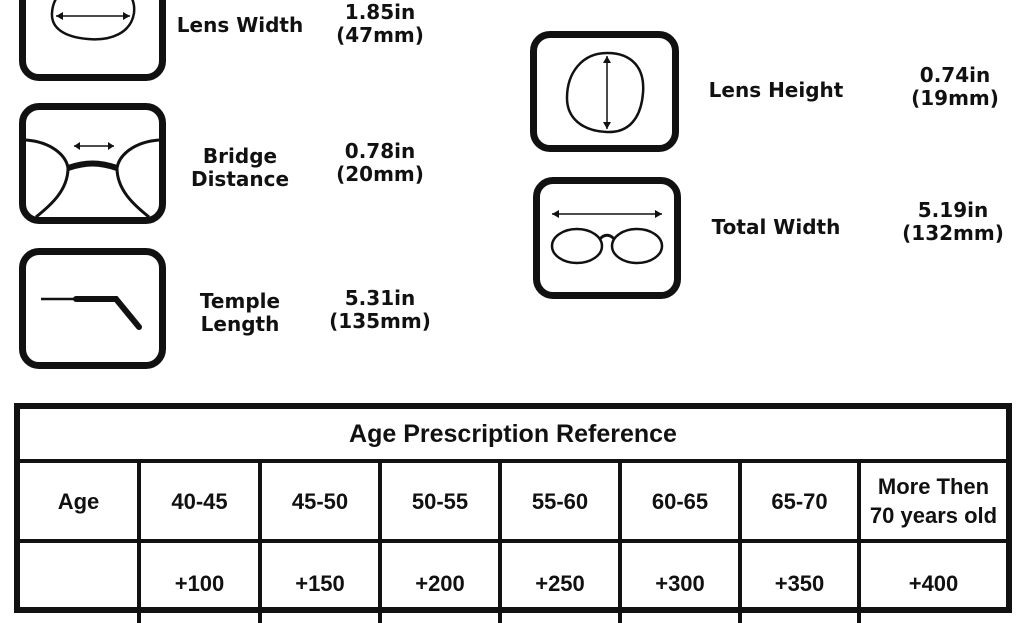  I want to click on temple-length-value: 5.31in (135mm), so click(380, 309).